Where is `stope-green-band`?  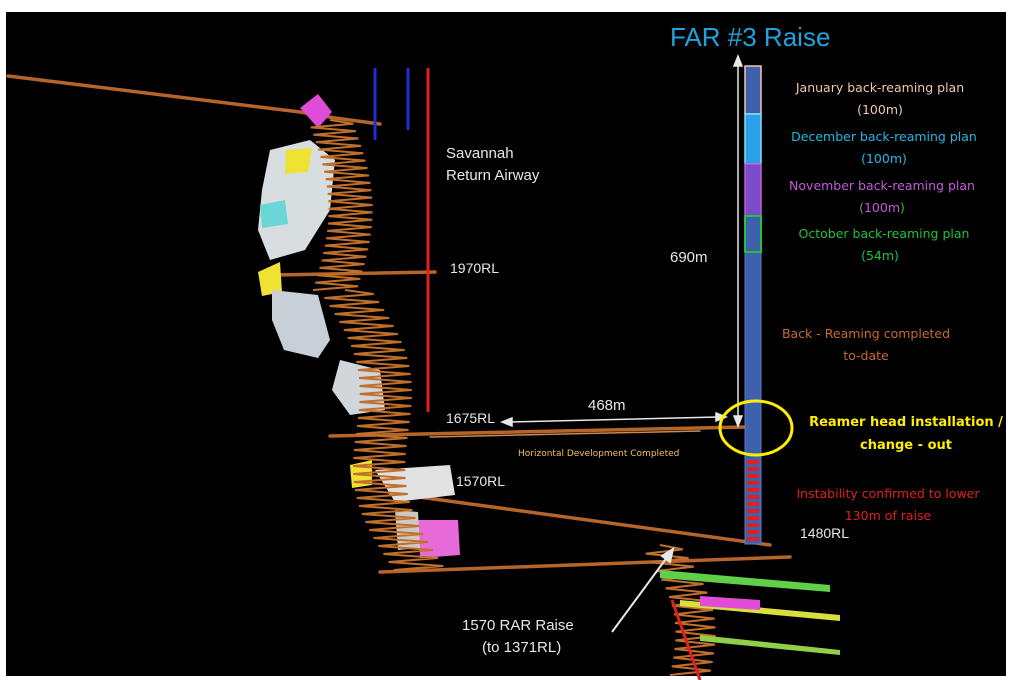
stope-green-band is located at coordinates (745, 581).